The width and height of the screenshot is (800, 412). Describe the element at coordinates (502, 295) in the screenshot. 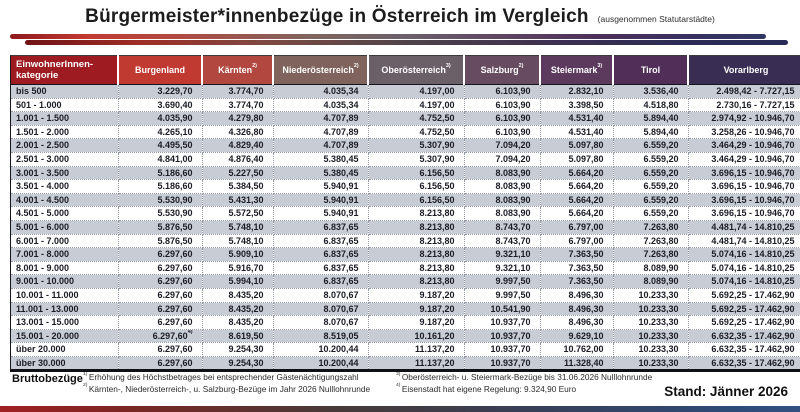

I see `value-cell: 9.997,50` at that location.